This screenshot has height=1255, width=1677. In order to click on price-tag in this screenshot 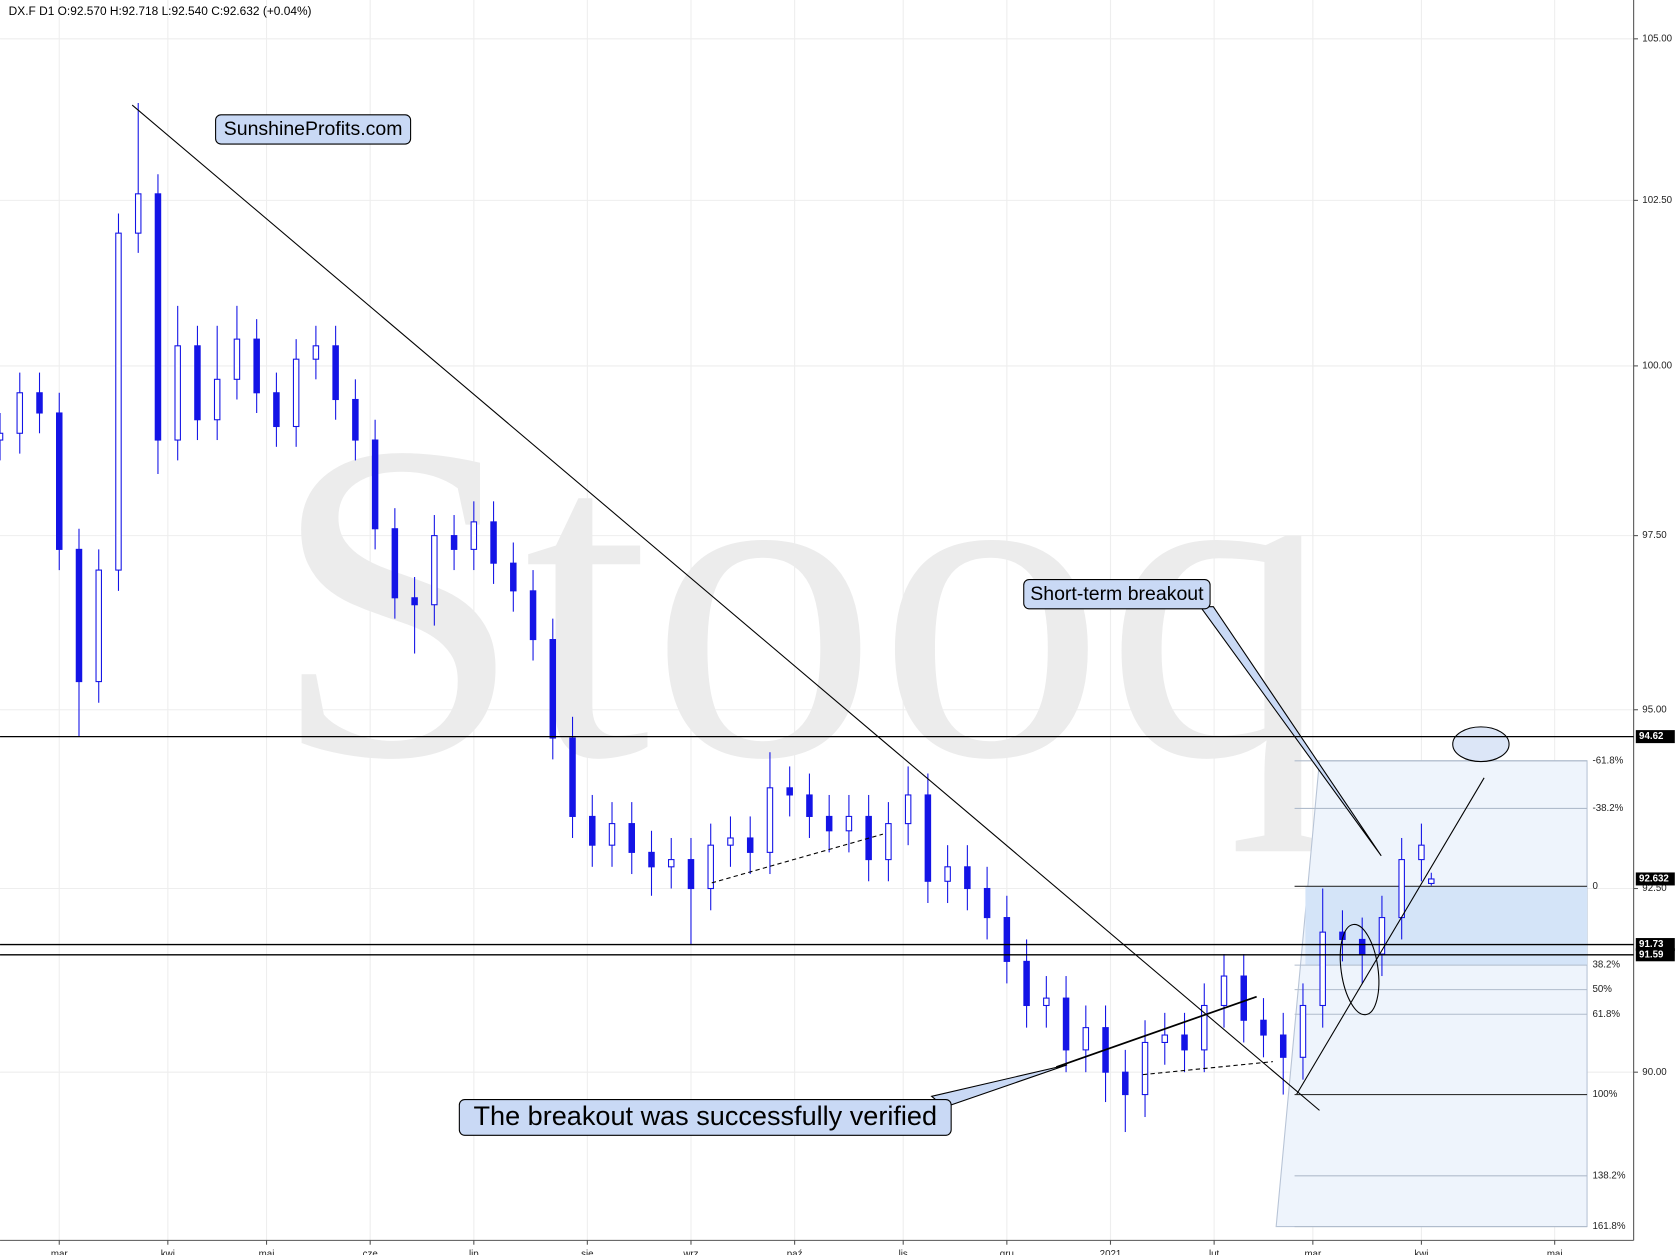, I will do `click(1655, 879)`.